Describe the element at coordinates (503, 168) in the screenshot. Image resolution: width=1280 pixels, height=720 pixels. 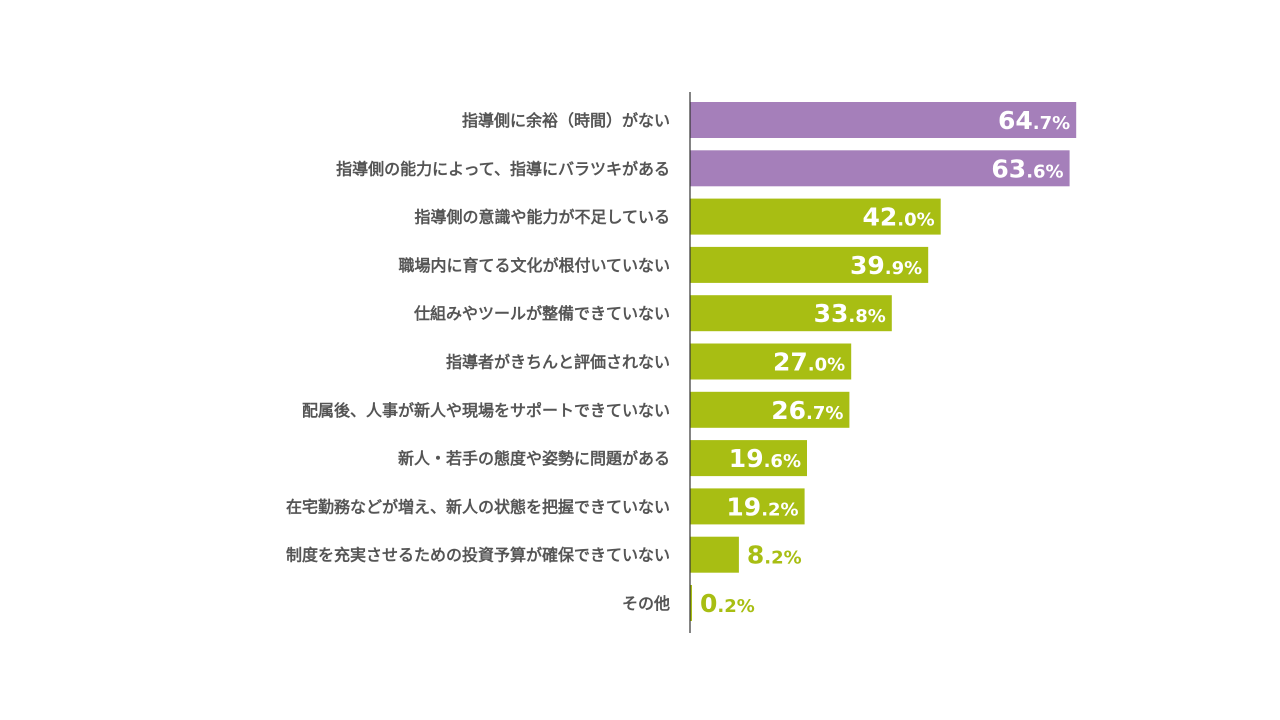
I see `category-label: 指導側の能力によって、指導にバラツキがある` at that location.